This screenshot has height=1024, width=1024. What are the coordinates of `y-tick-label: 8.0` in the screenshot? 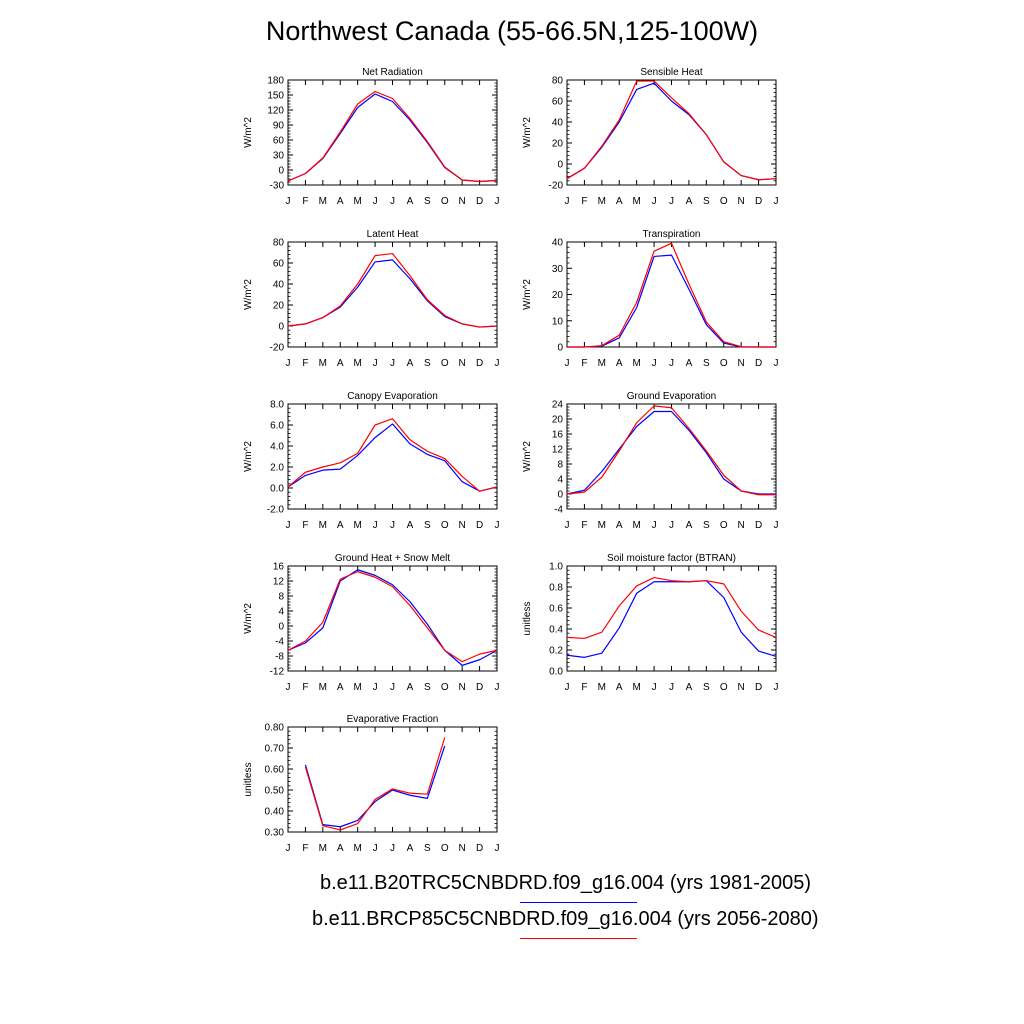 It's located at (277, 405).